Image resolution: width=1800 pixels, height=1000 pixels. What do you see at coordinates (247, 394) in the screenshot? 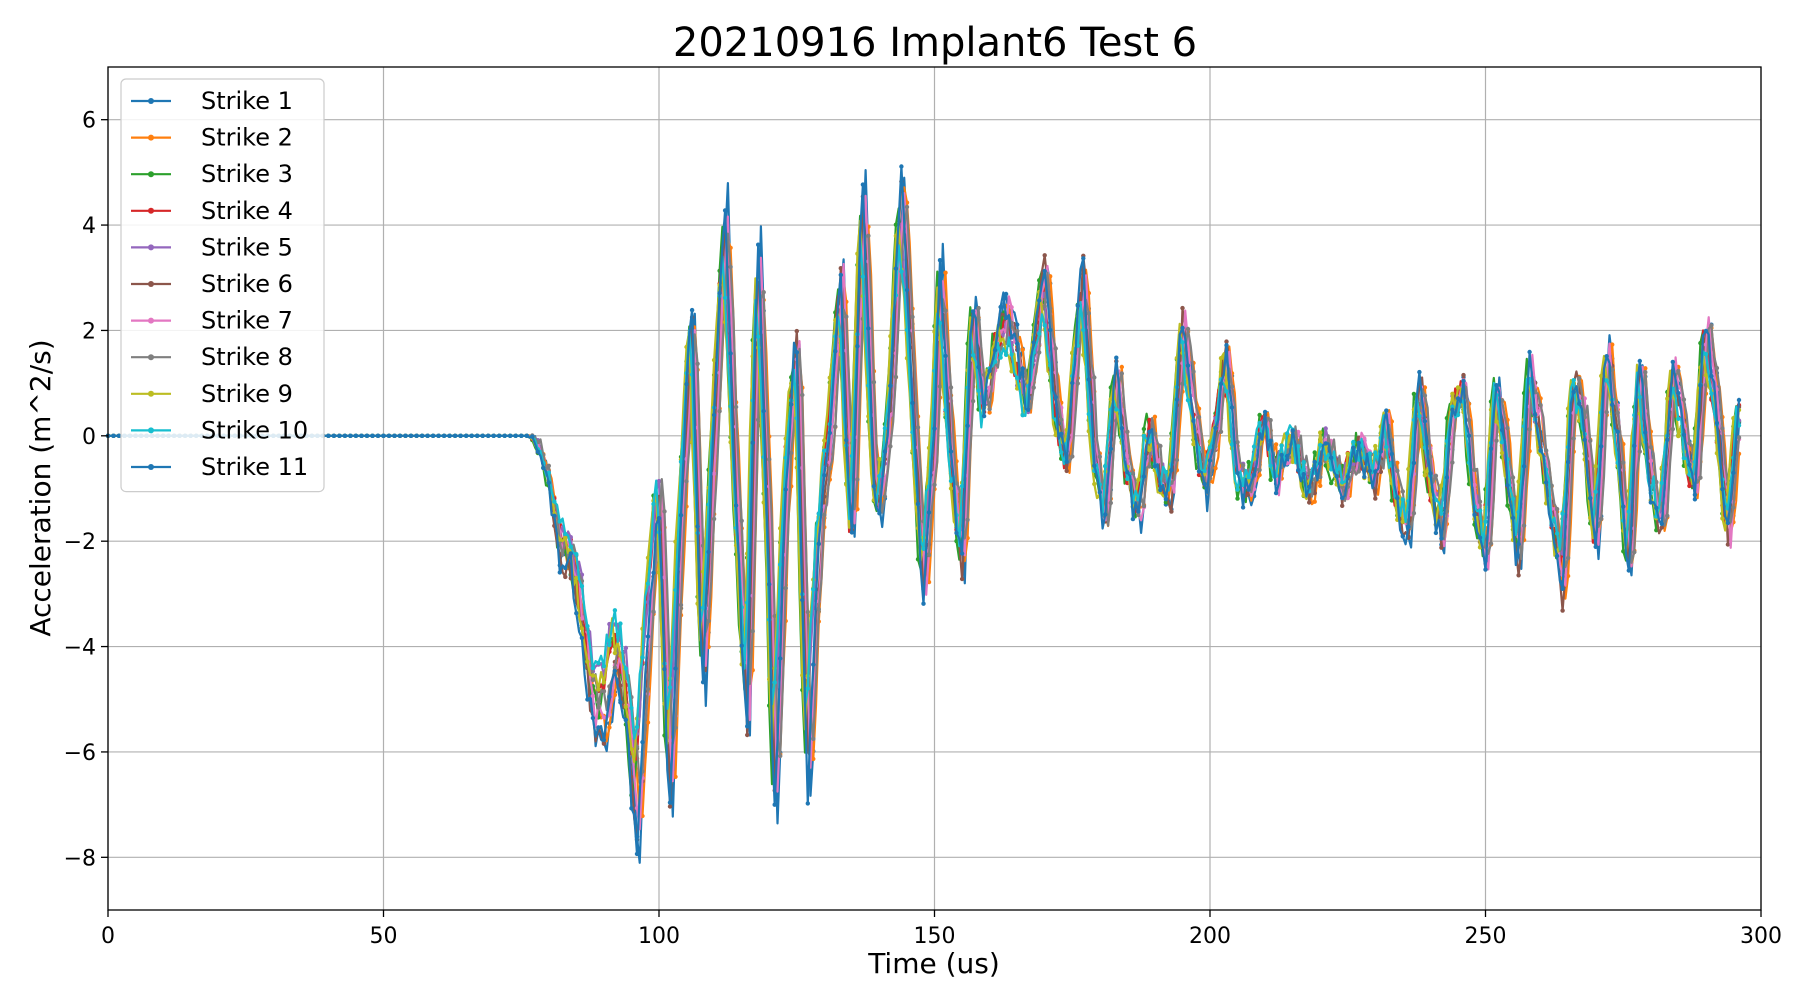
I see `legend-label: Strike 9` at bounding box center [247, 394].